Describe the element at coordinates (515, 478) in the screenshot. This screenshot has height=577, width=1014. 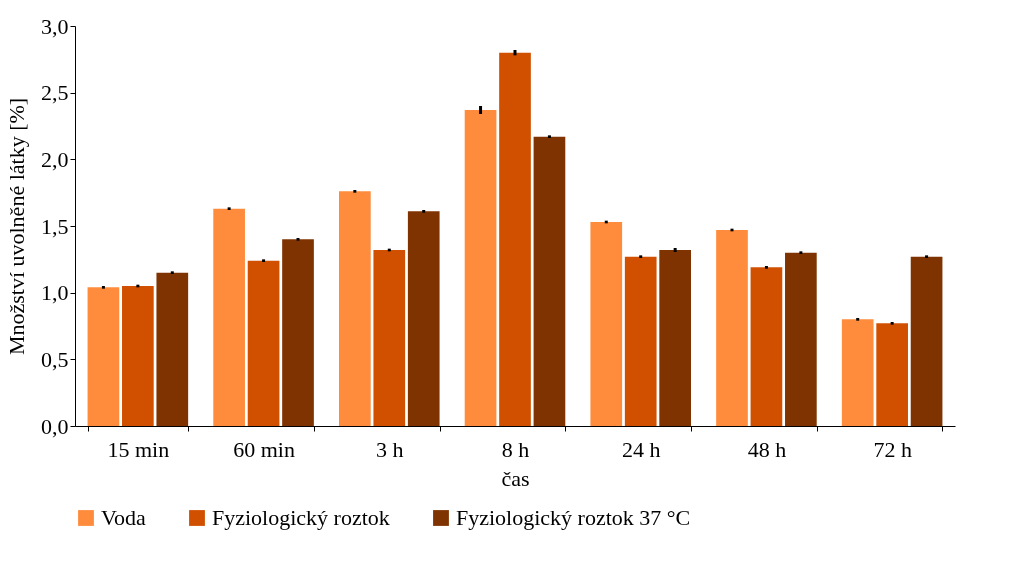
I see `x-axis-title: čas` at that location.